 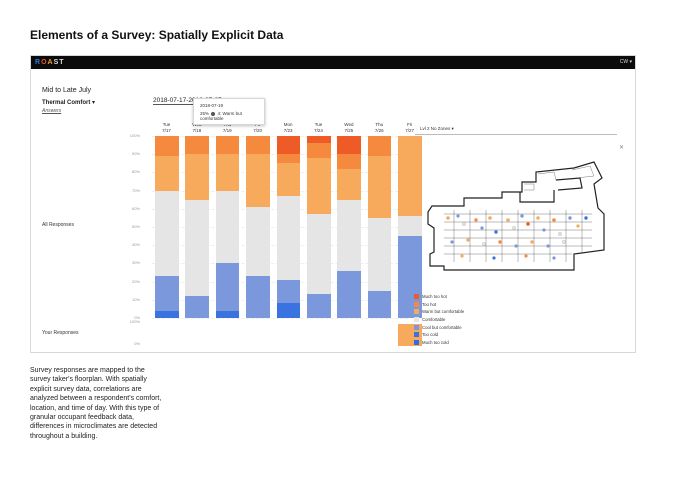 I want to click on metric-dropdown: Thermal Comfort ▾, so click(x=69, y=103).